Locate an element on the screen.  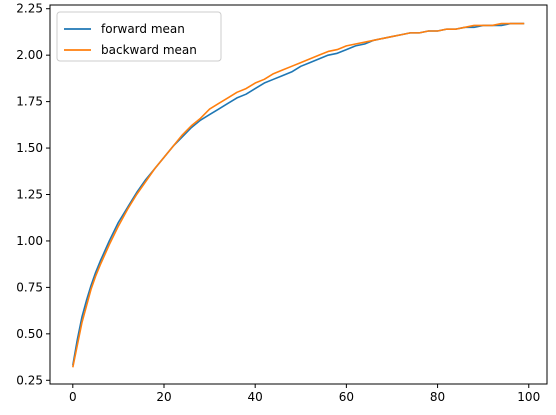
x-tick-label: 40 is located at coordinates (255, 397).